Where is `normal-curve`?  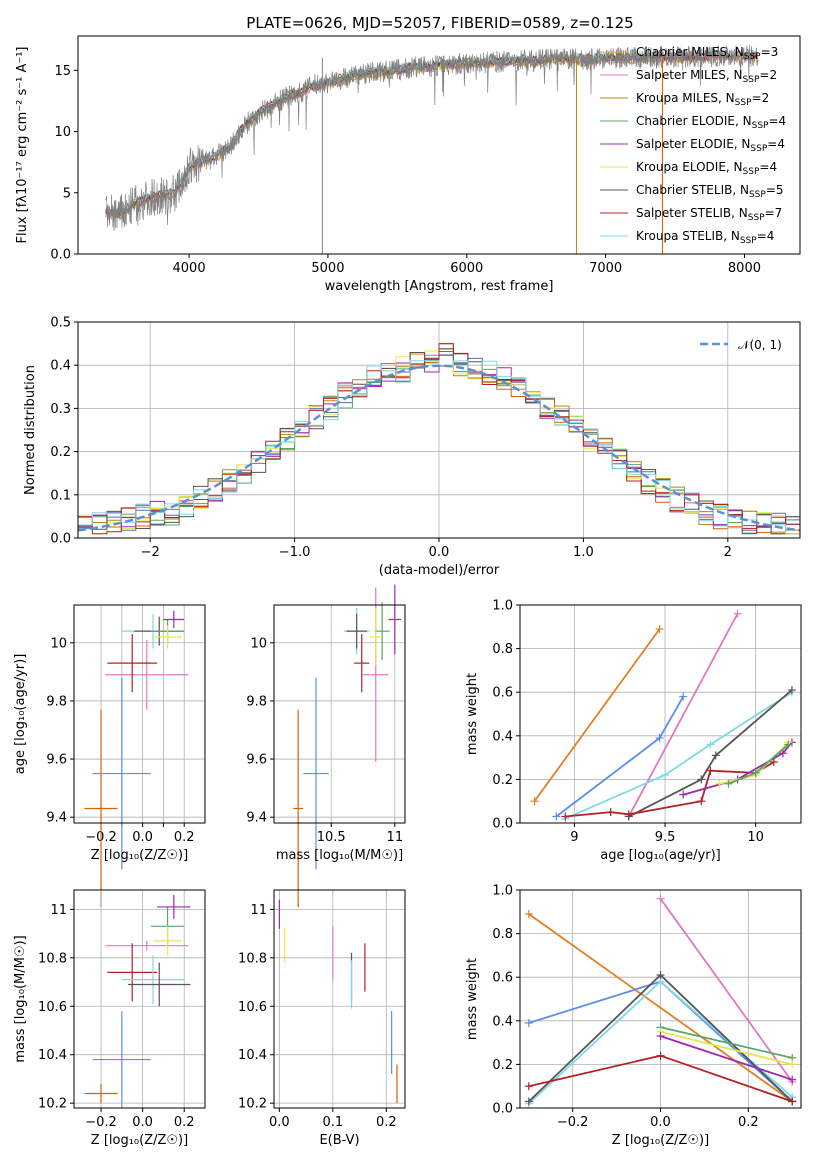 normal-curve is located at coordinates (439, 448).